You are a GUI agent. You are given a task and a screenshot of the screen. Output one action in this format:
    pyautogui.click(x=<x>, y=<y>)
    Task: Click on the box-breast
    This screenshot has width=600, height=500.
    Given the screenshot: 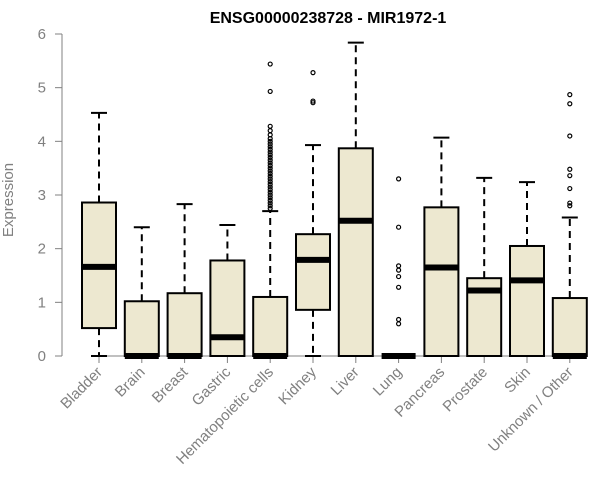 What is the action you would take?
    pyautogui.click(x=184, y=281)
    